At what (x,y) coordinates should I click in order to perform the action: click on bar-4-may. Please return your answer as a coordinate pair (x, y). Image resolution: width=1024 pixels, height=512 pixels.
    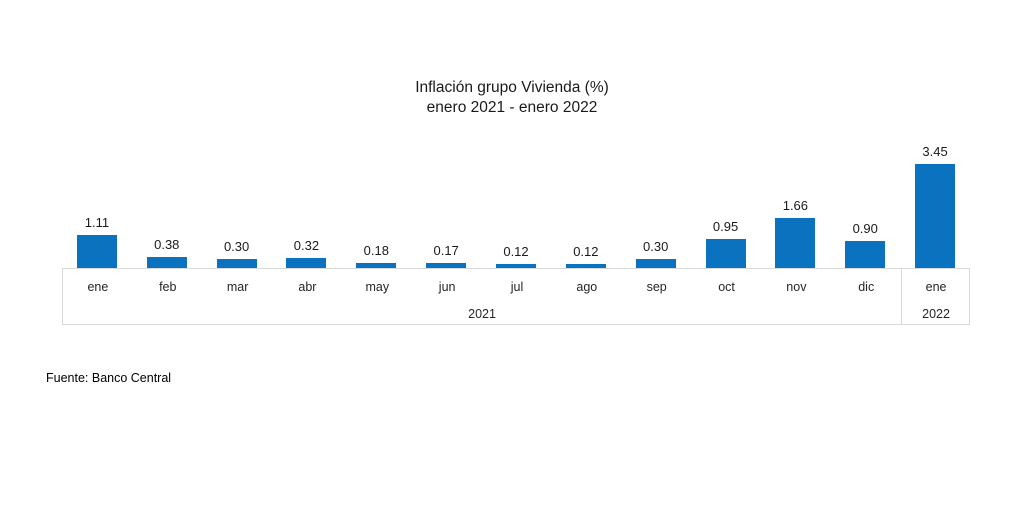
    Looking at the image, I should click on (376, 265).